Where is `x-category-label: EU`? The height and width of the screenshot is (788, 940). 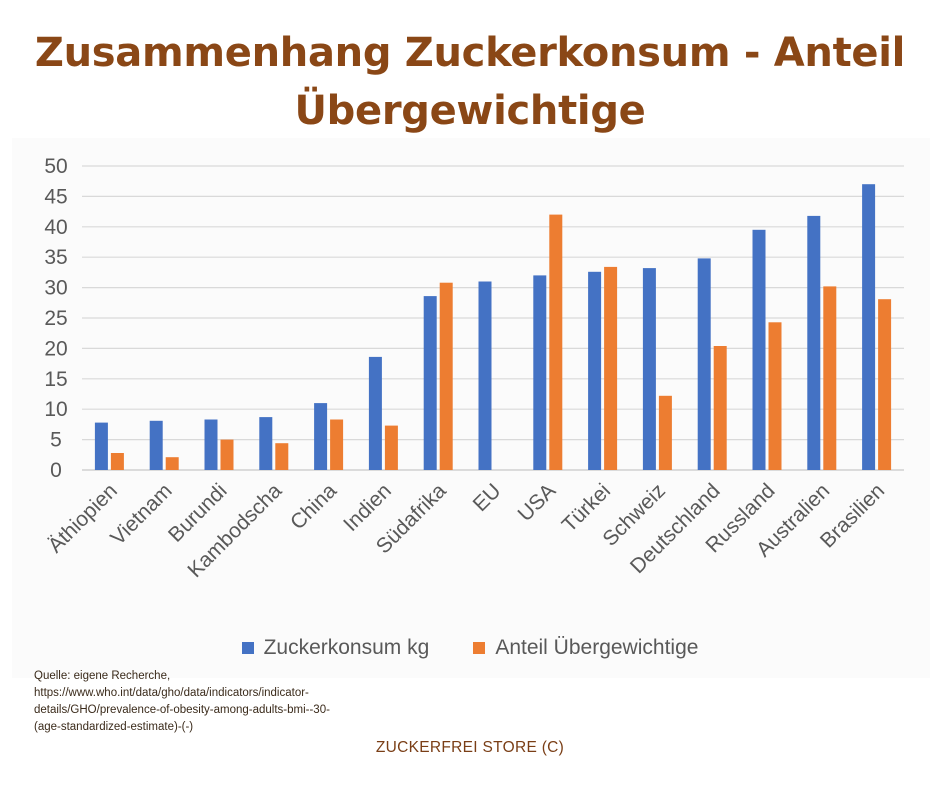
x-category-label: EU is located at coordinates (487, 497).